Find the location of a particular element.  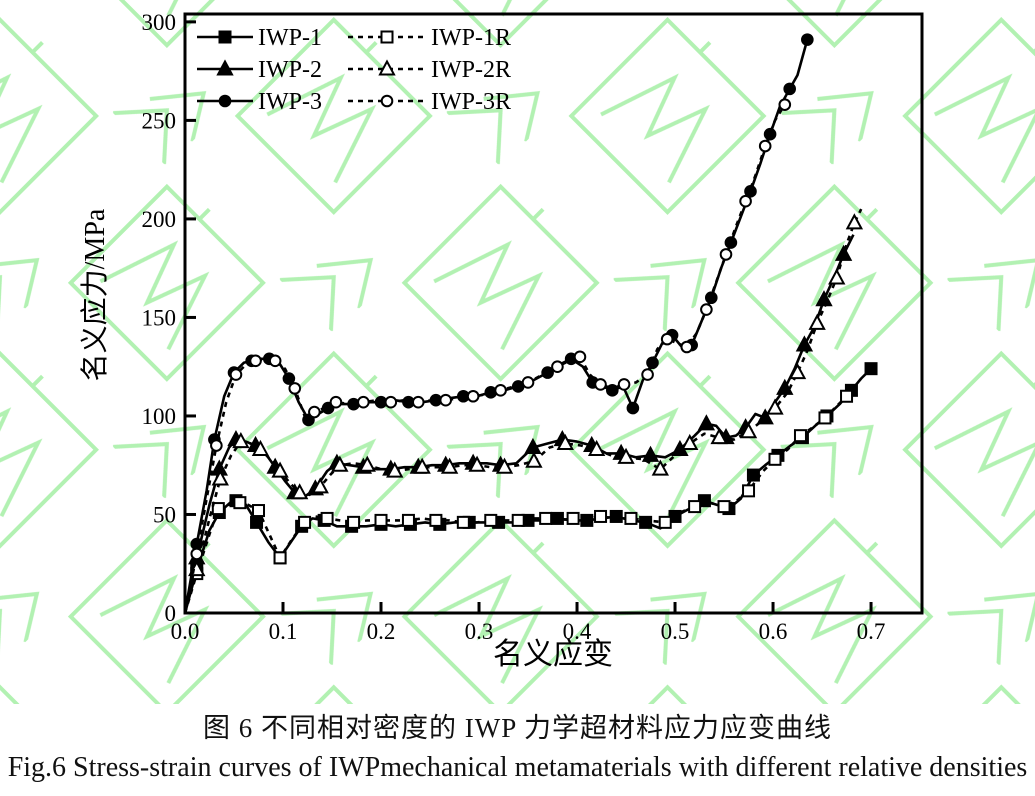

y-tick-label: 250 is located at coordinates (159, 120).